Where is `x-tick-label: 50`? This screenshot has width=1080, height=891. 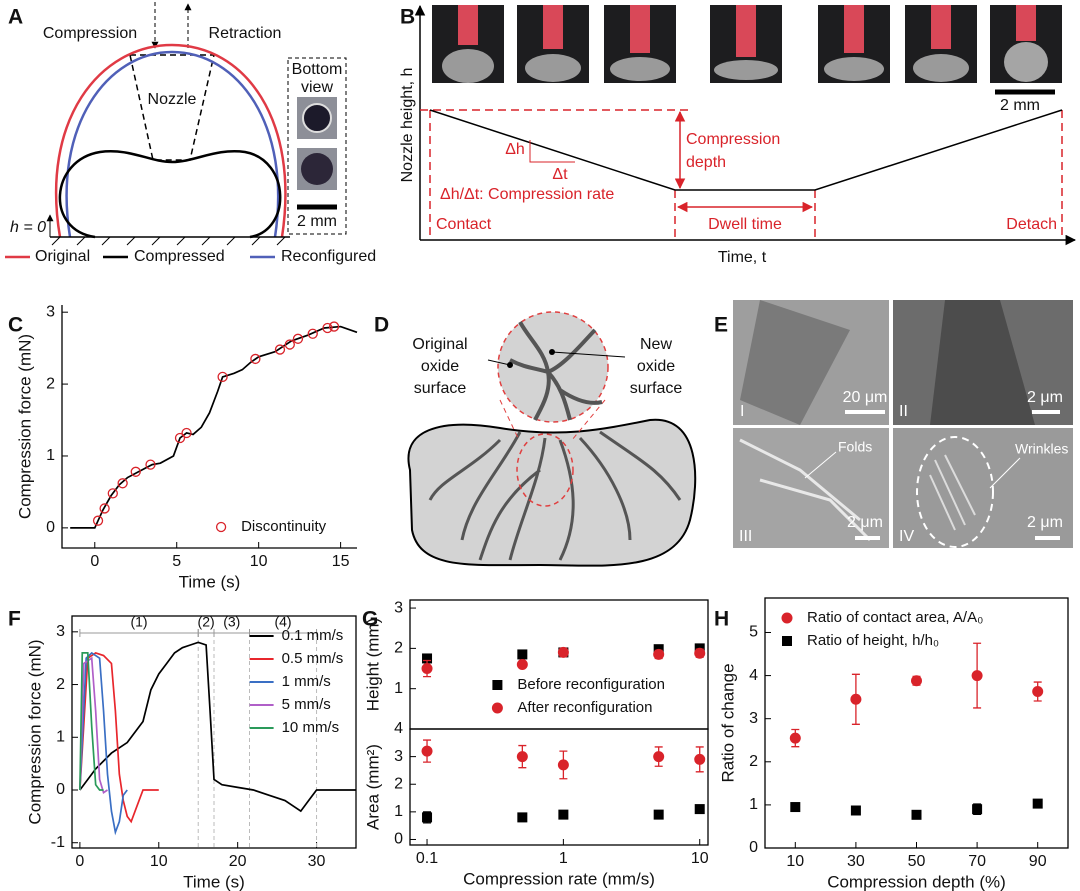 x-tick-label: 50 is located at coordinates (917, 861).